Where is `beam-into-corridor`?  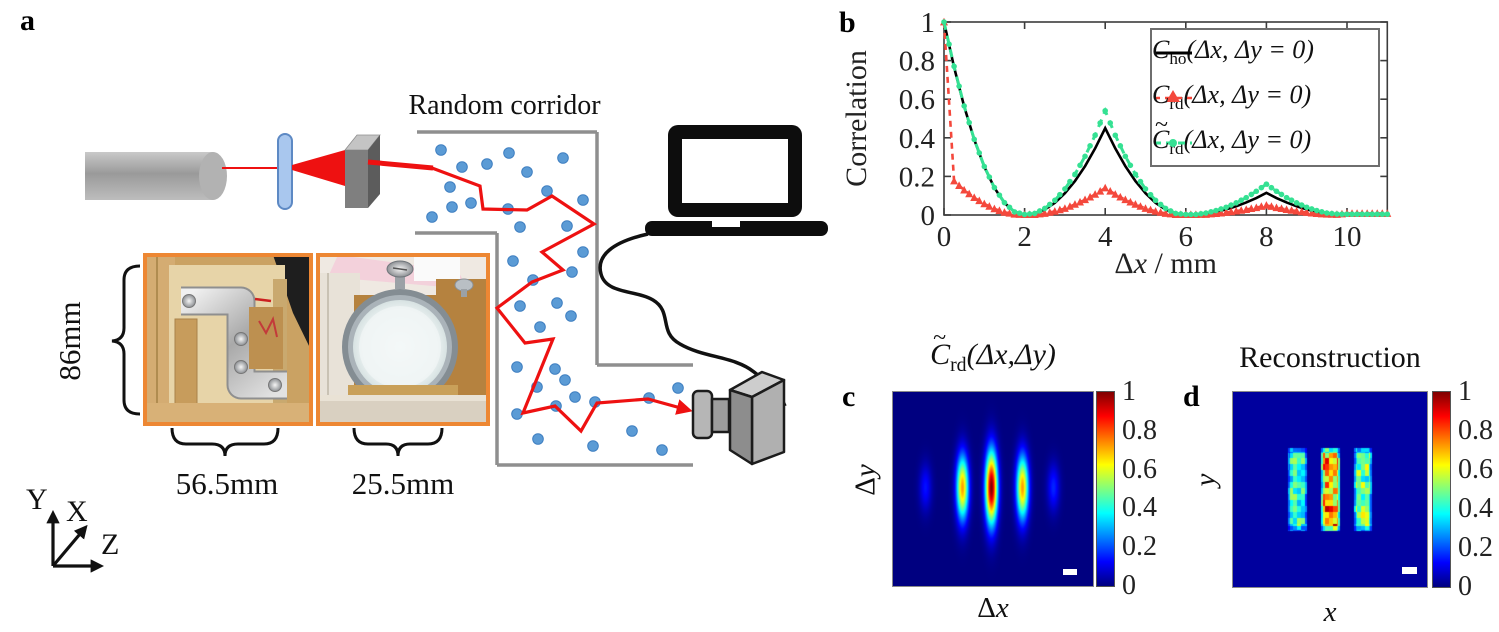 beam-into-corridor is located at coordinates (400, 165).